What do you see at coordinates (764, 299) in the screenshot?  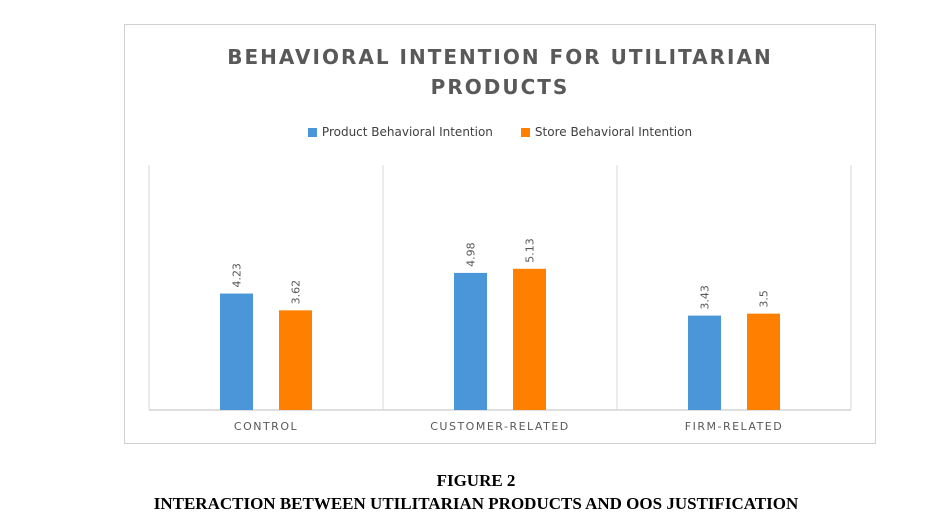 I see `data-label: 3.5` at bounding box center [764, 299].